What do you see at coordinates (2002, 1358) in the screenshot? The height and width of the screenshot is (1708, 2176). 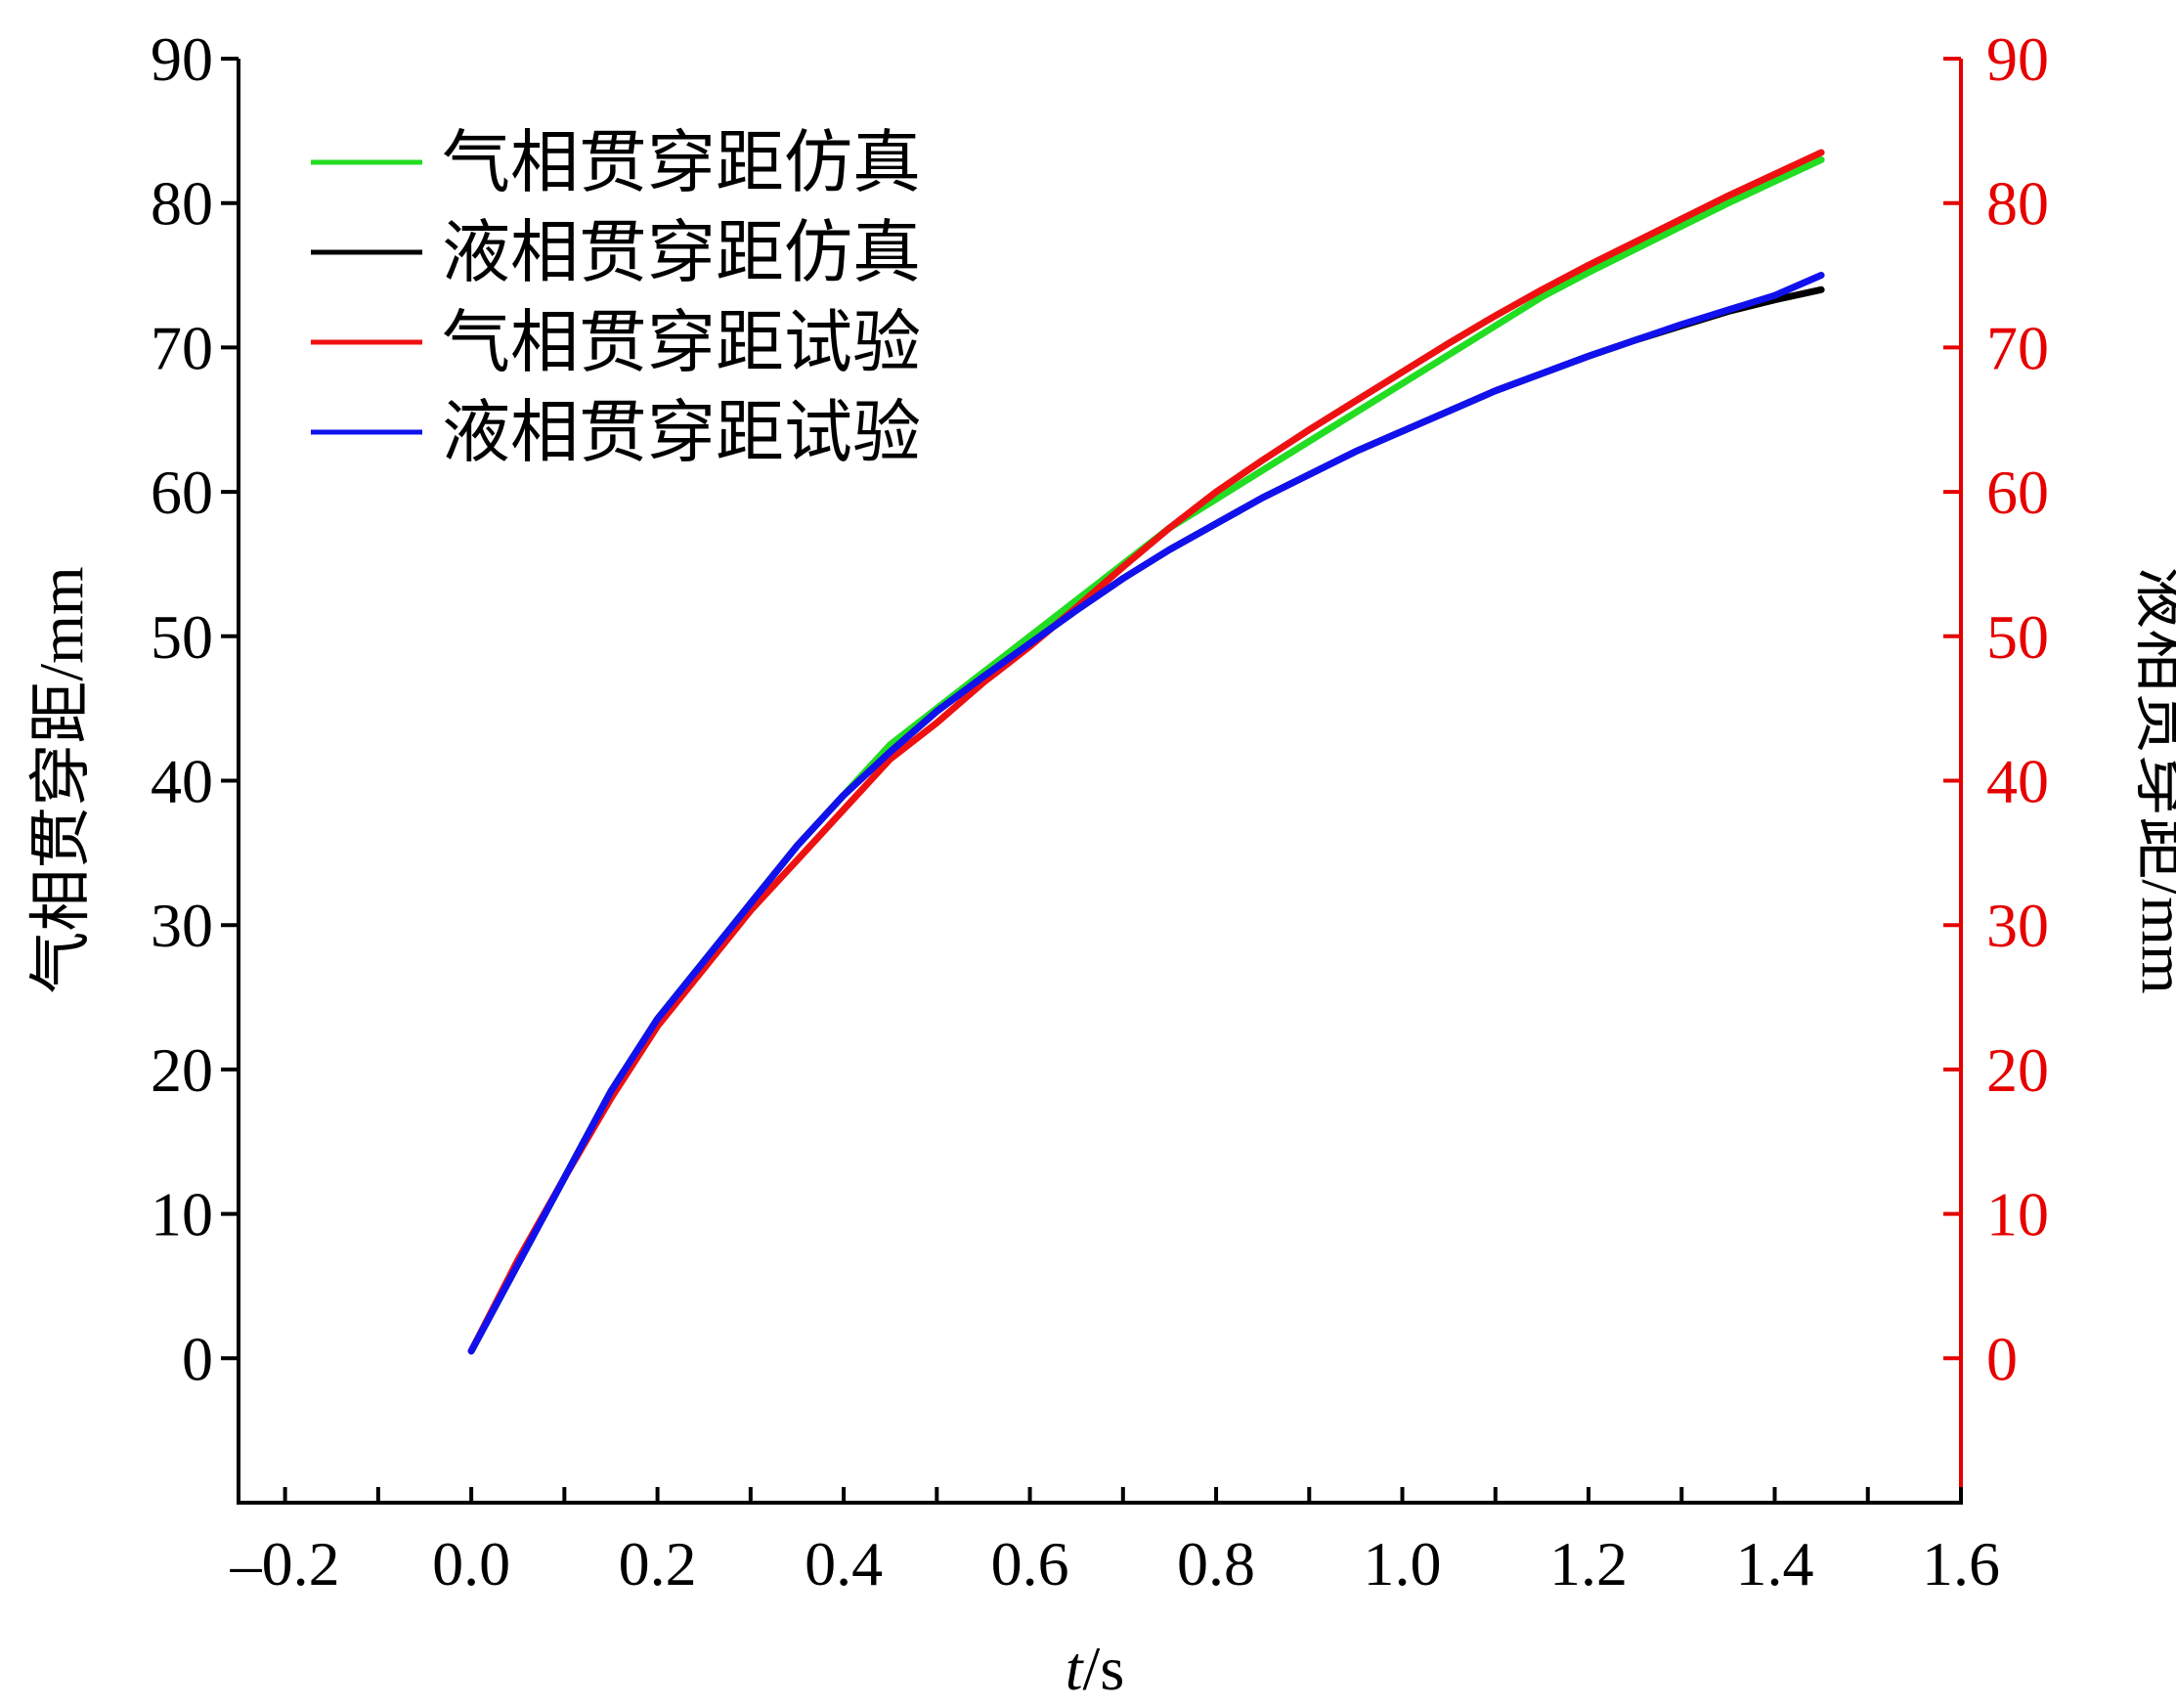 I see `right-y-tick-label: 0` at bounding box center [2002, 1358].